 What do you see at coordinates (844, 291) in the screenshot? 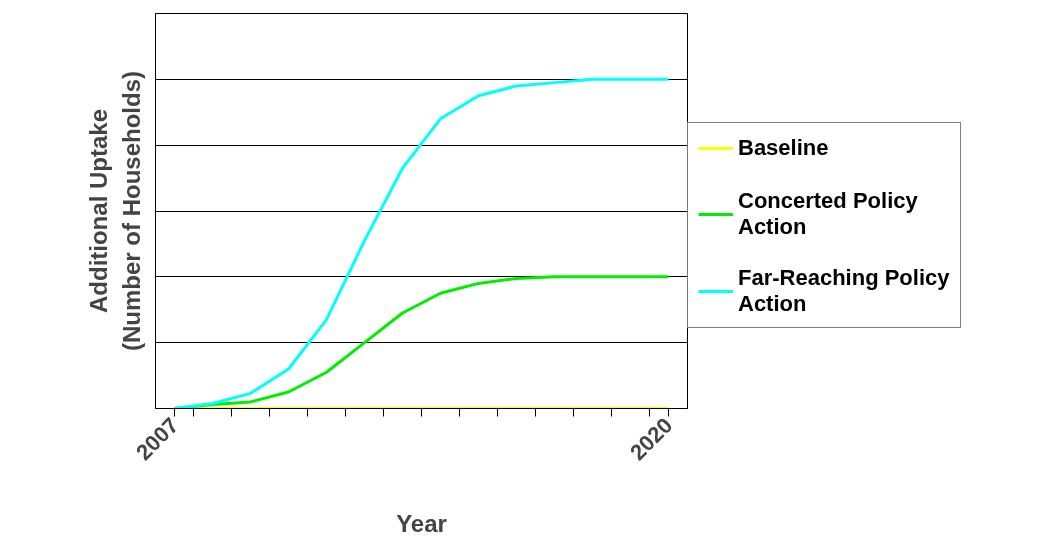
I see `legend-label: Far-Reaching Policy Action` at bounding box center [844, 291].